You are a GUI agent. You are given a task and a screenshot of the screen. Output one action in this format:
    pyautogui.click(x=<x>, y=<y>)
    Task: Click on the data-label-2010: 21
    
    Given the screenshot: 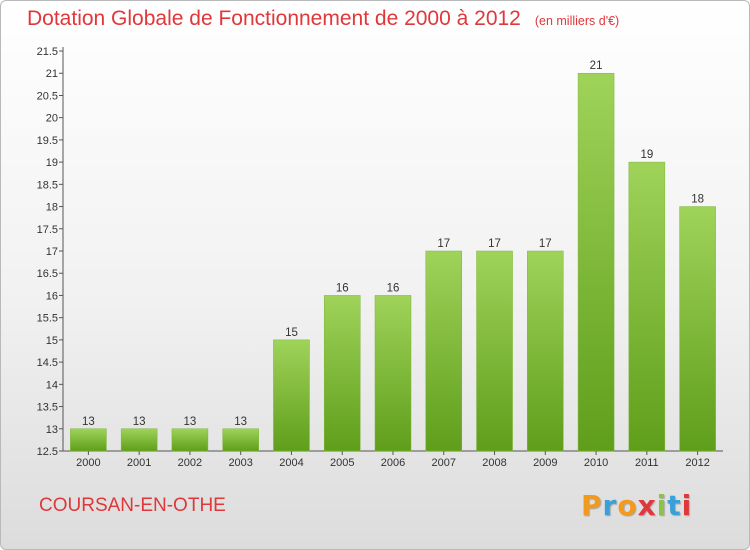 What is the action you would take?
    pyautogui.click(x=596, y=66)
    